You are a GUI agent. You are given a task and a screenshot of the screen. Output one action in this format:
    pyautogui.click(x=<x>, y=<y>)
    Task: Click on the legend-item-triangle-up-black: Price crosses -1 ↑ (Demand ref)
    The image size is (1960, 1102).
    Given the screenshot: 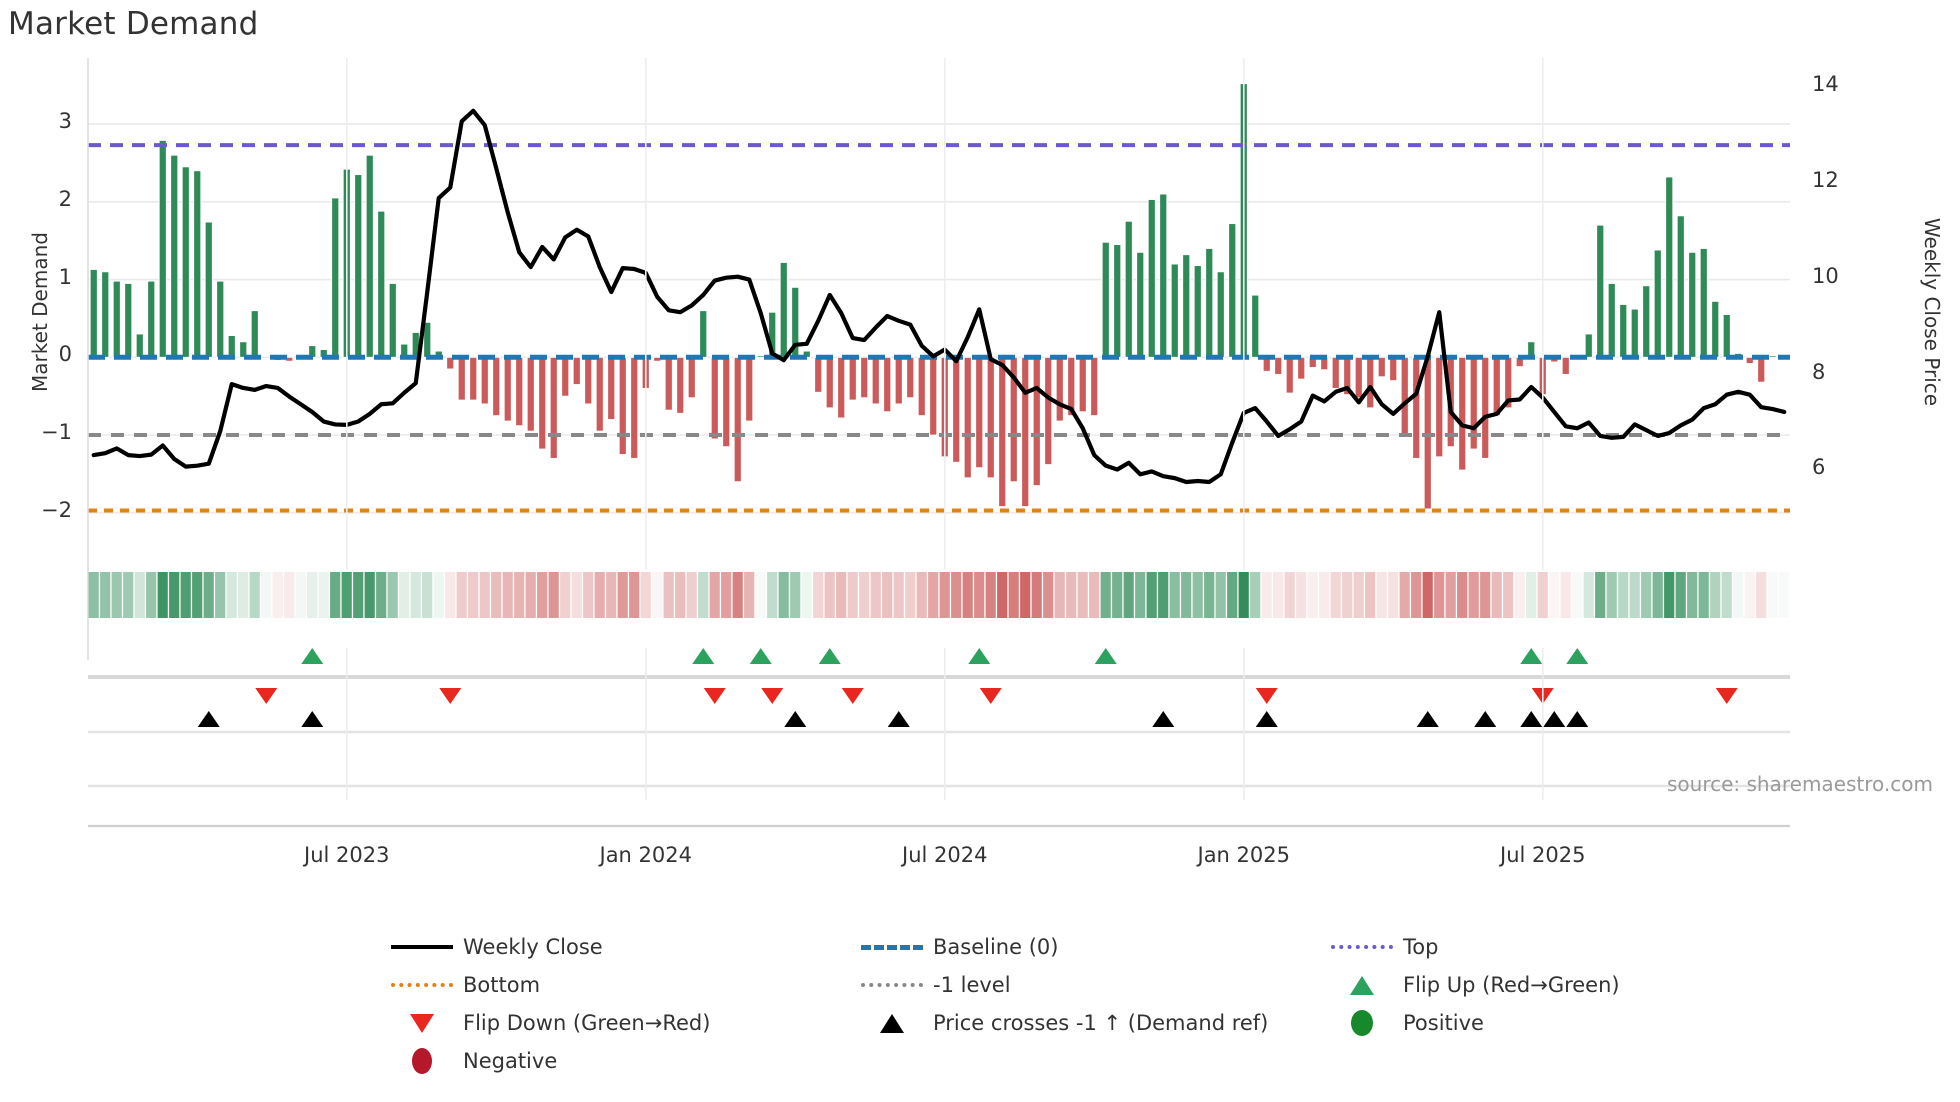 What is the action you would take?
    pyautogui.click(x=1090, y=1023)
    